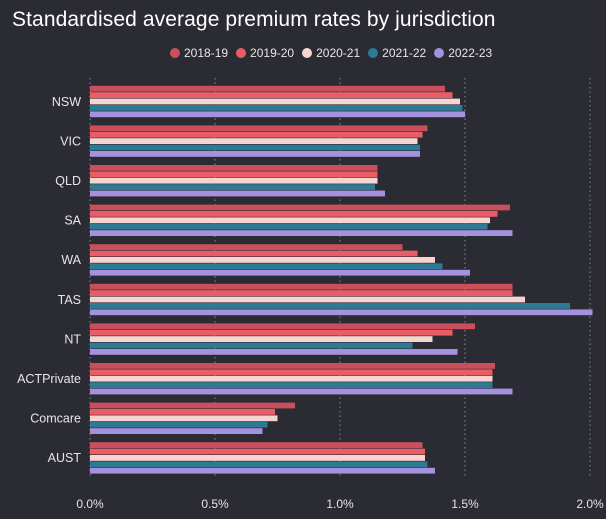 This screenshot has height=519, width=606. What do you see at coordinates (206, 53) in the screenshot?
I see `legend-label: 2018-19` at bounding box center [206, 53].